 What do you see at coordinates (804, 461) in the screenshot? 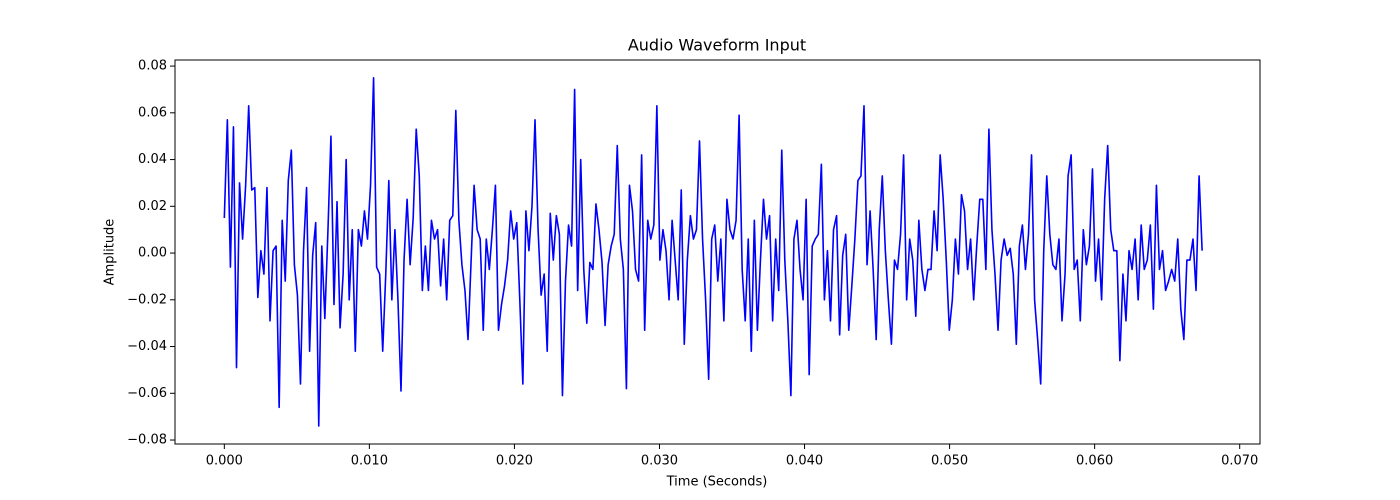
I see `x-tick-label: 0.040` at bounding box center [804, 461].